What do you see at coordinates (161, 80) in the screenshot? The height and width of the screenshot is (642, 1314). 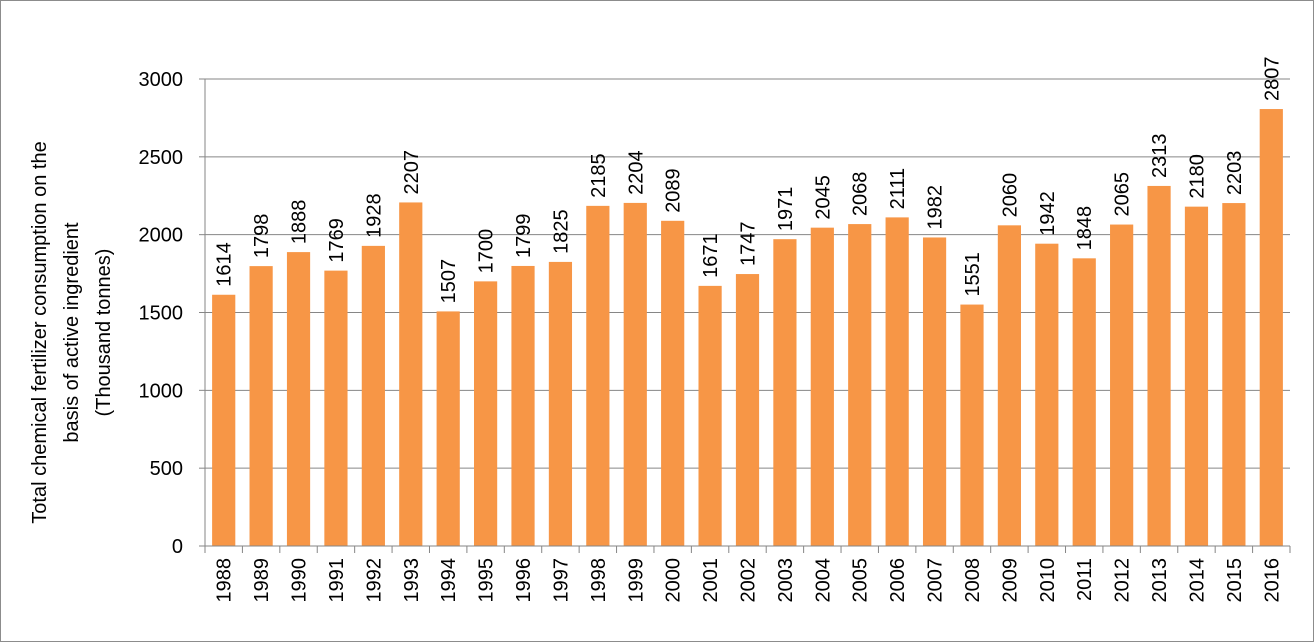 I see `y-tick-label: 3000` at bounding box center [161, 80].